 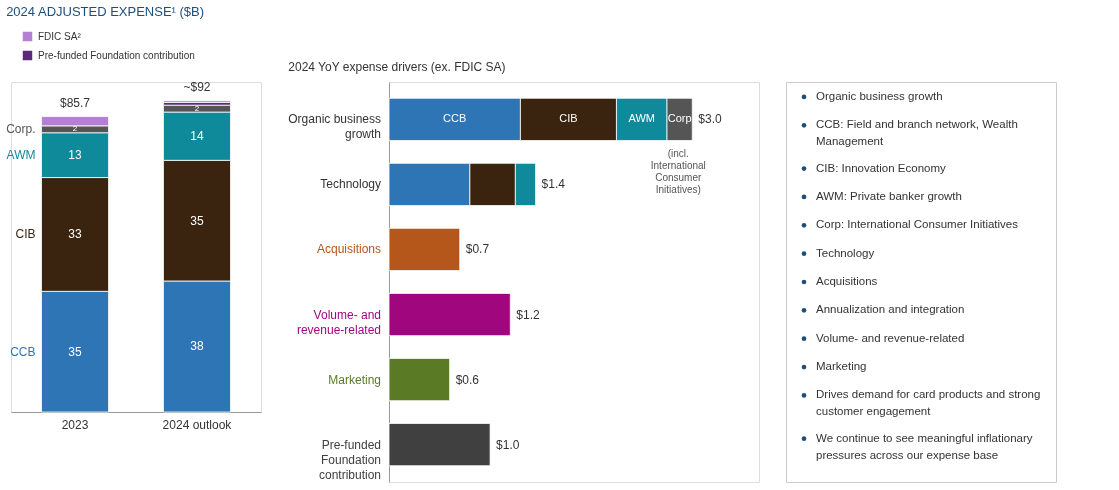 I want to click on y-tick-label: Marketing, so click(x=354, y=379).